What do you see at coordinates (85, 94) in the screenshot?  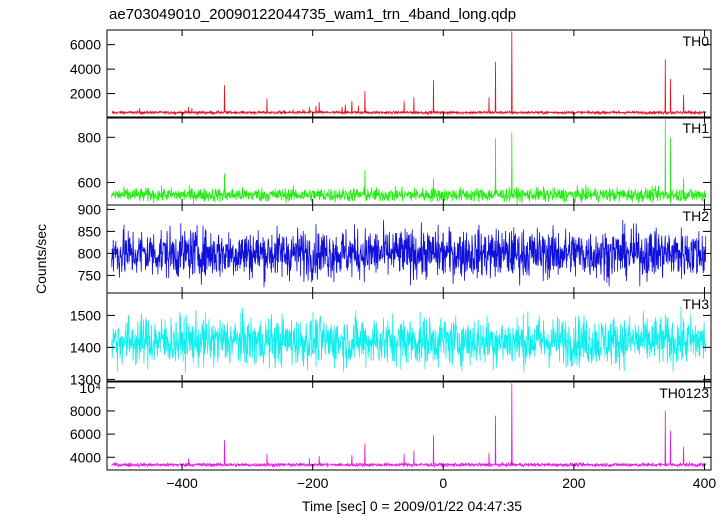 I see `y-tick-label: 2000` at bounding box center [85, 94].